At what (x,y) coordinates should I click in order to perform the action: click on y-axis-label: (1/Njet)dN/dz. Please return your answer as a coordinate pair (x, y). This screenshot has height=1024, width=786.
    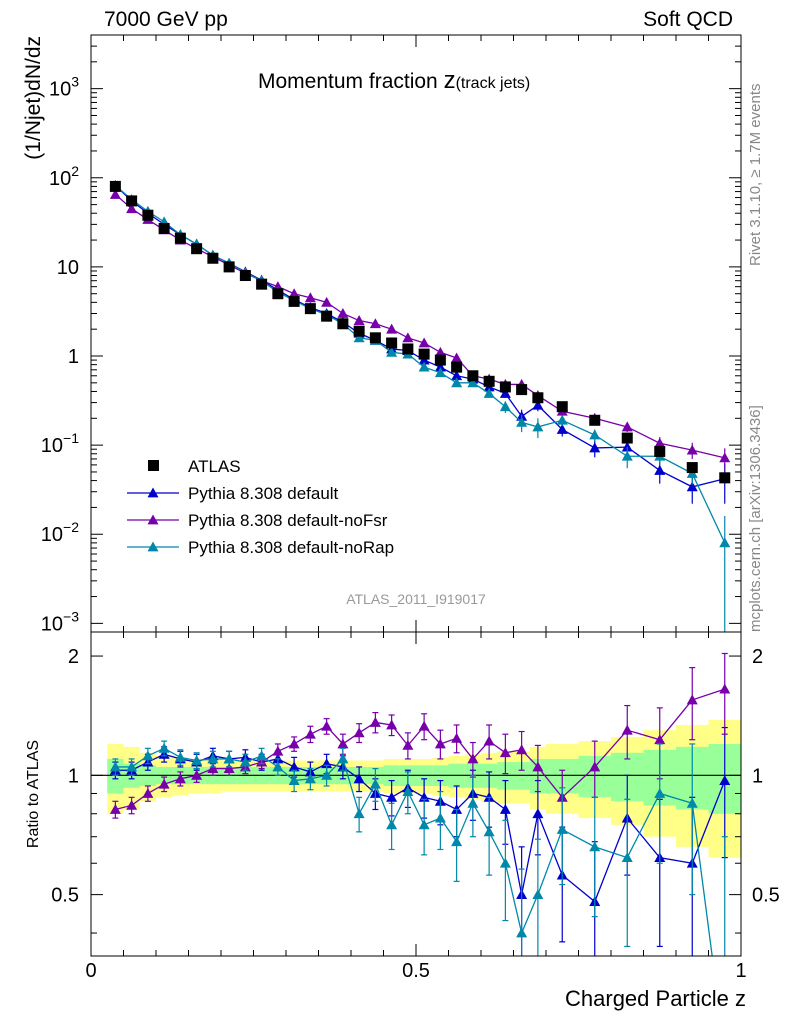
    Looking at the image, I should click on (33, 98).